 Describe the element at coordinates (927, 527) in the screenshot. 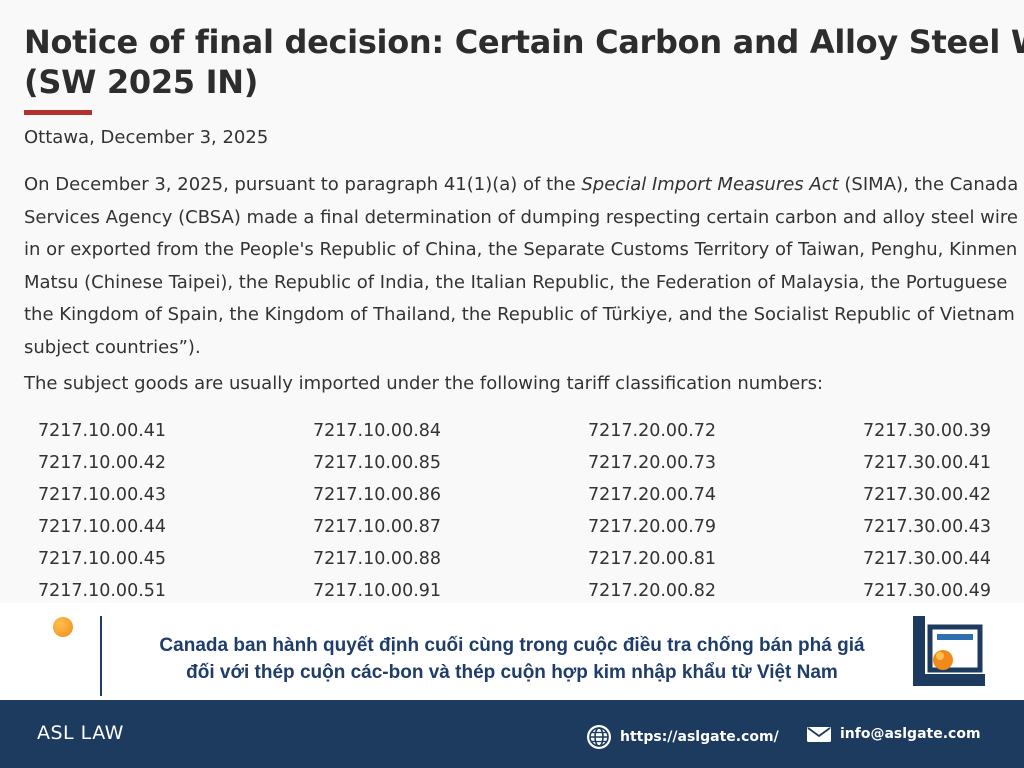

I see `tariff-code: 7217.30.00.43` at that location.